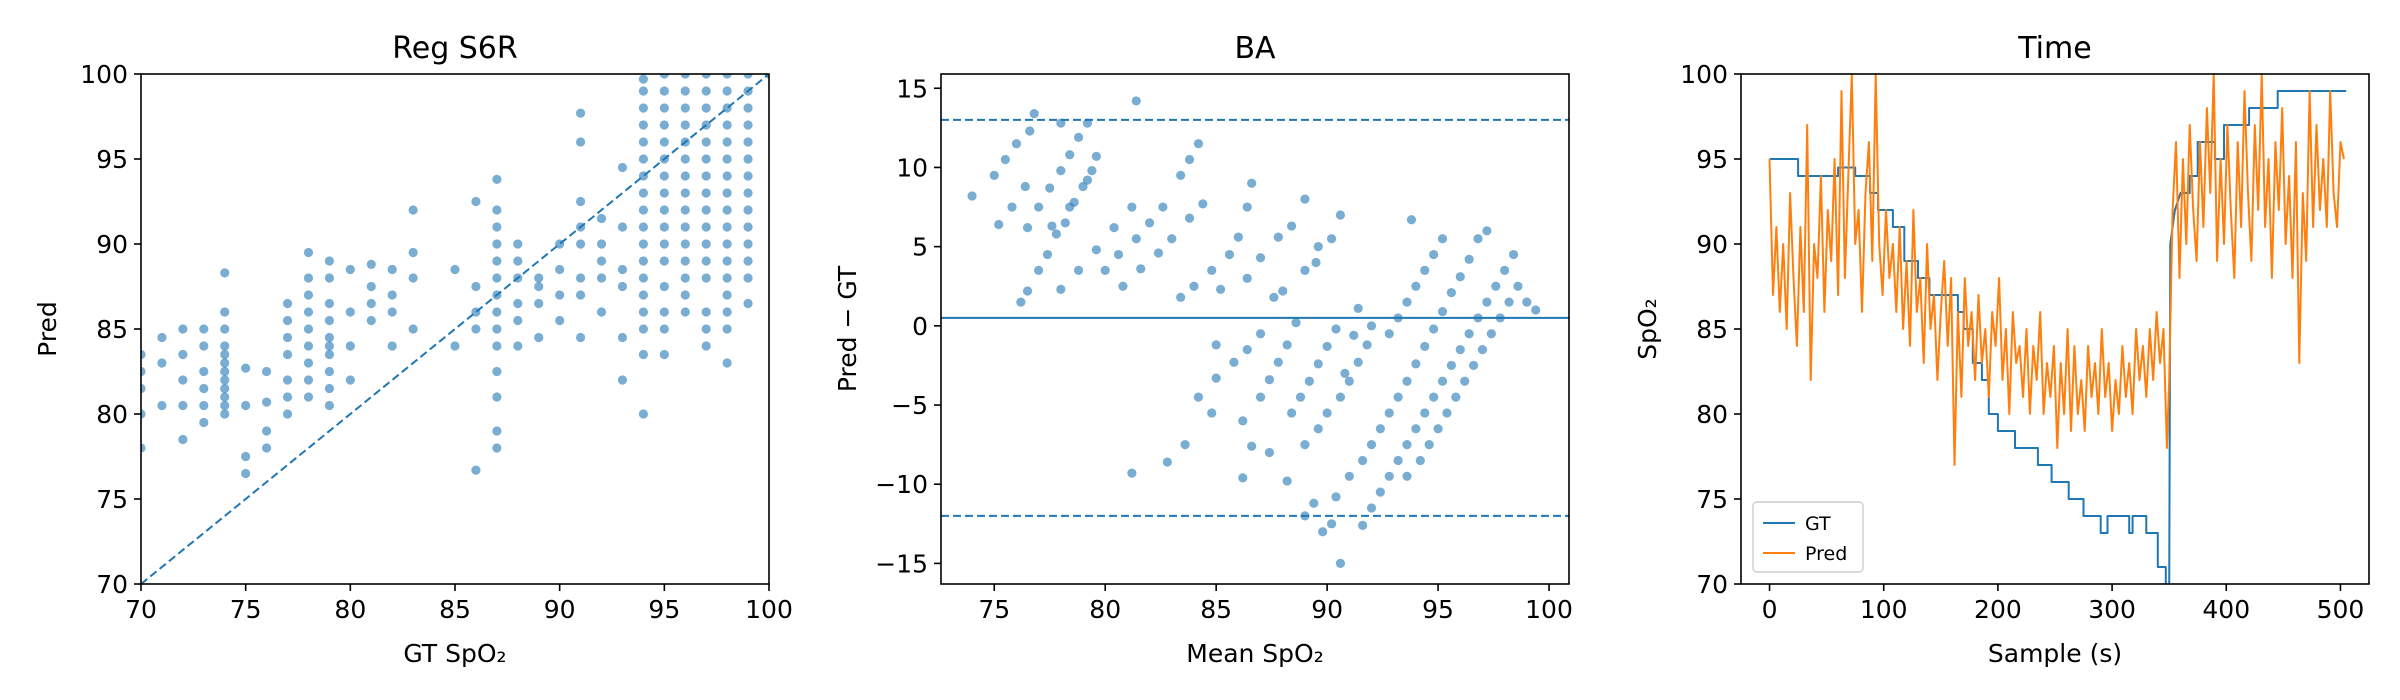 This screenshot has height=700, width=2400. Describe the element at coordinates (112, 499) in the screenshot. I see `y-tick-label: 75` at that location.